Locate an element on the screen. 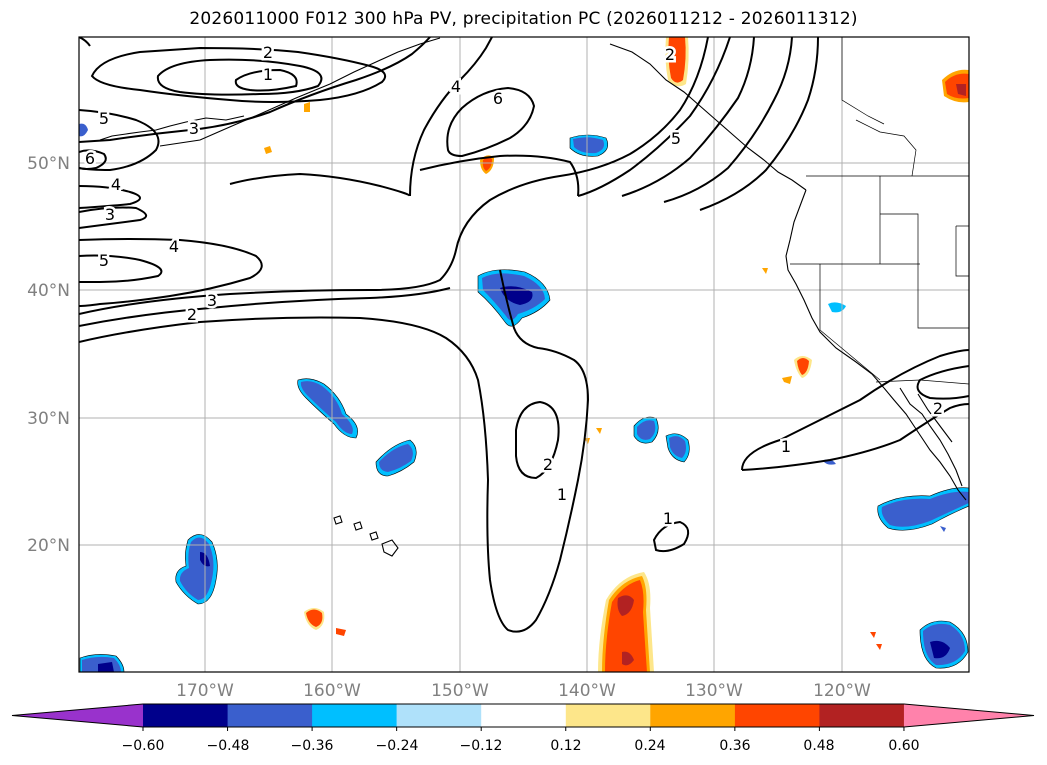 This screenshot has height=765, width=1047. pv-contour-1-small is located at coordinates (671, 536).